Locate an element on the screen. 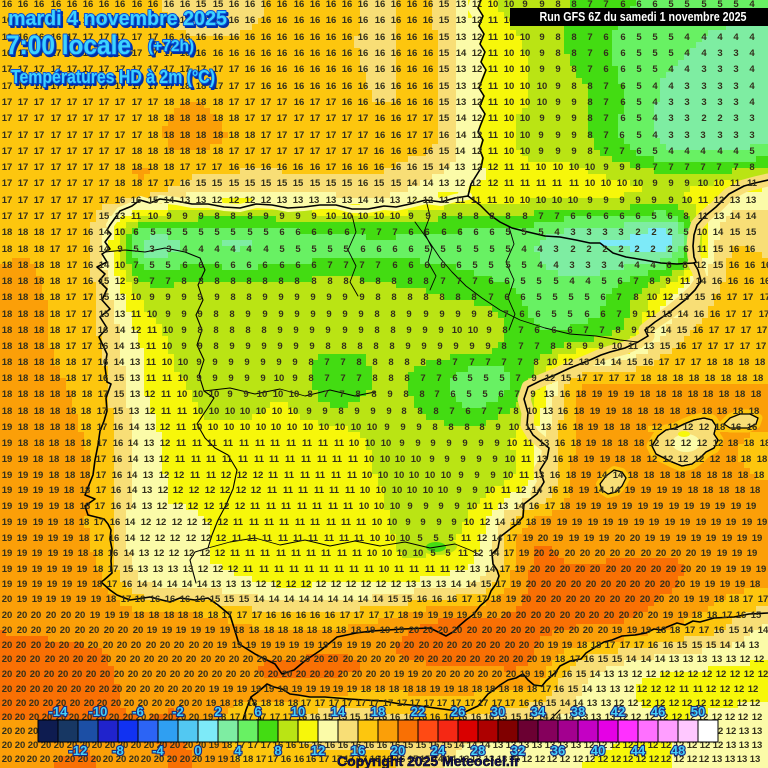 The height and width of the screenshot is (768, 768). svg-text: 36 is located at coordinates (558, 750).